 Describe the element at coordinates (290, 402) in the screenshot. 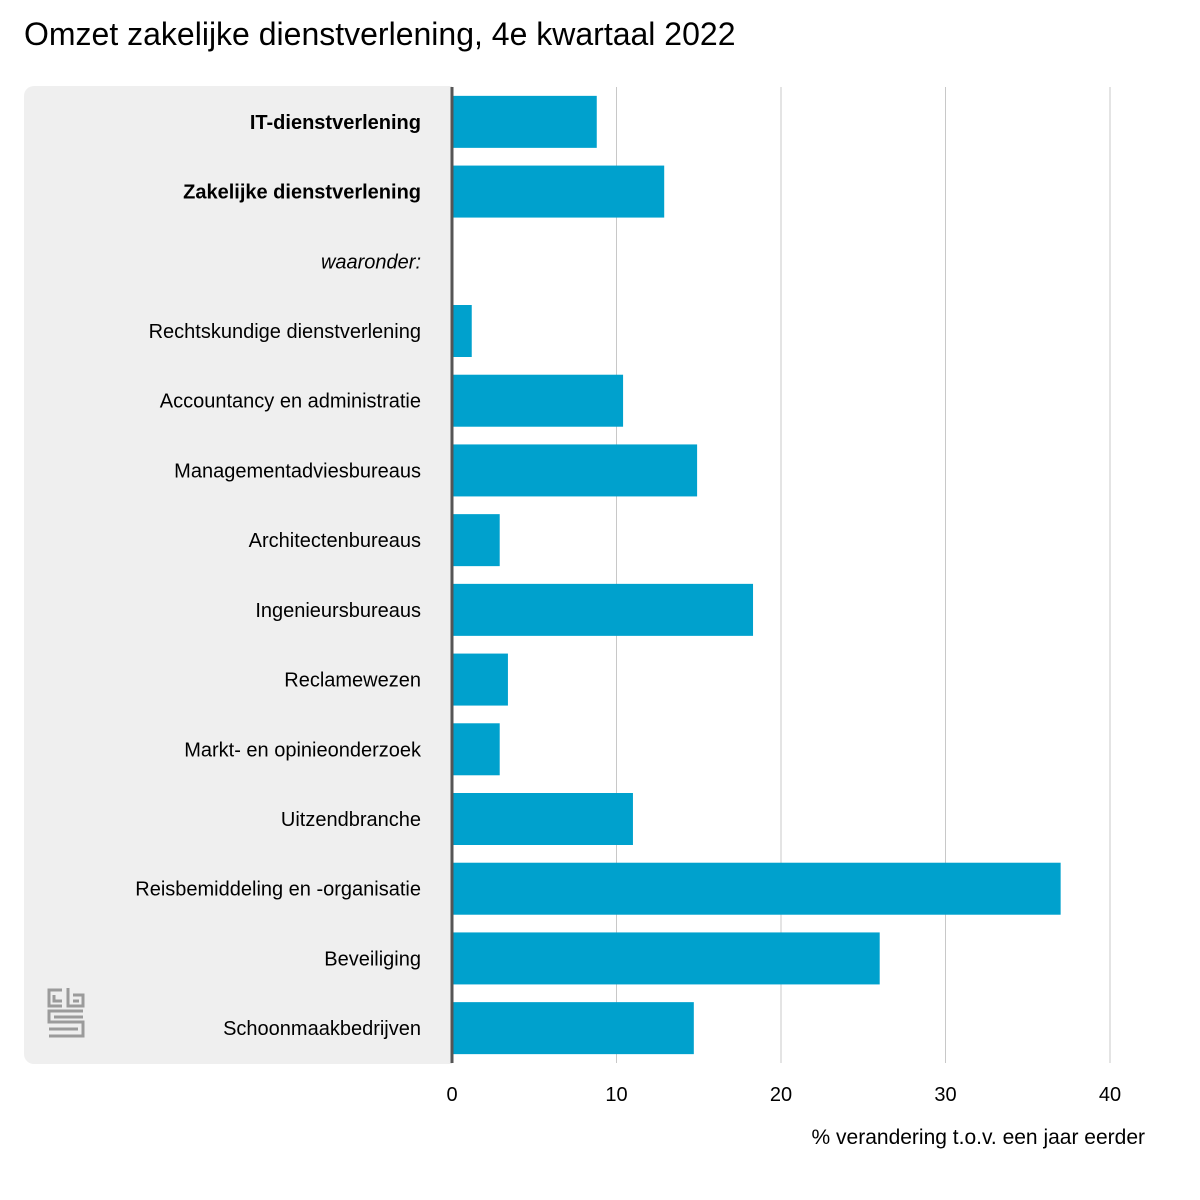

I see `category-label: Accountancy en administratie` at that location.